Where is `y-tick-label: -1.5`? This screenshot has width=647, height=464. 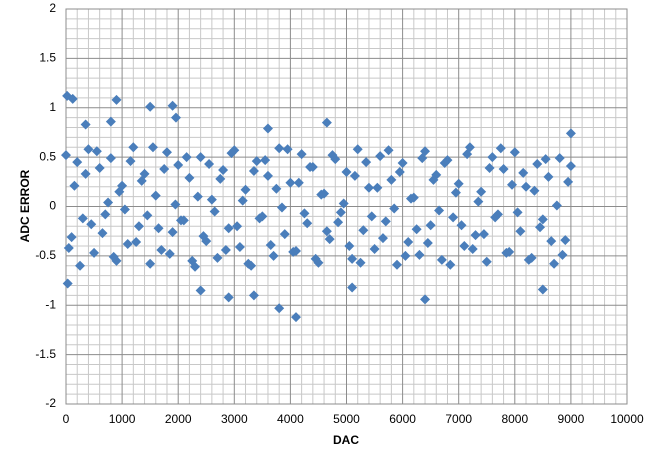 y-tick-label: -1.5 is located at coordinates (45, 354).